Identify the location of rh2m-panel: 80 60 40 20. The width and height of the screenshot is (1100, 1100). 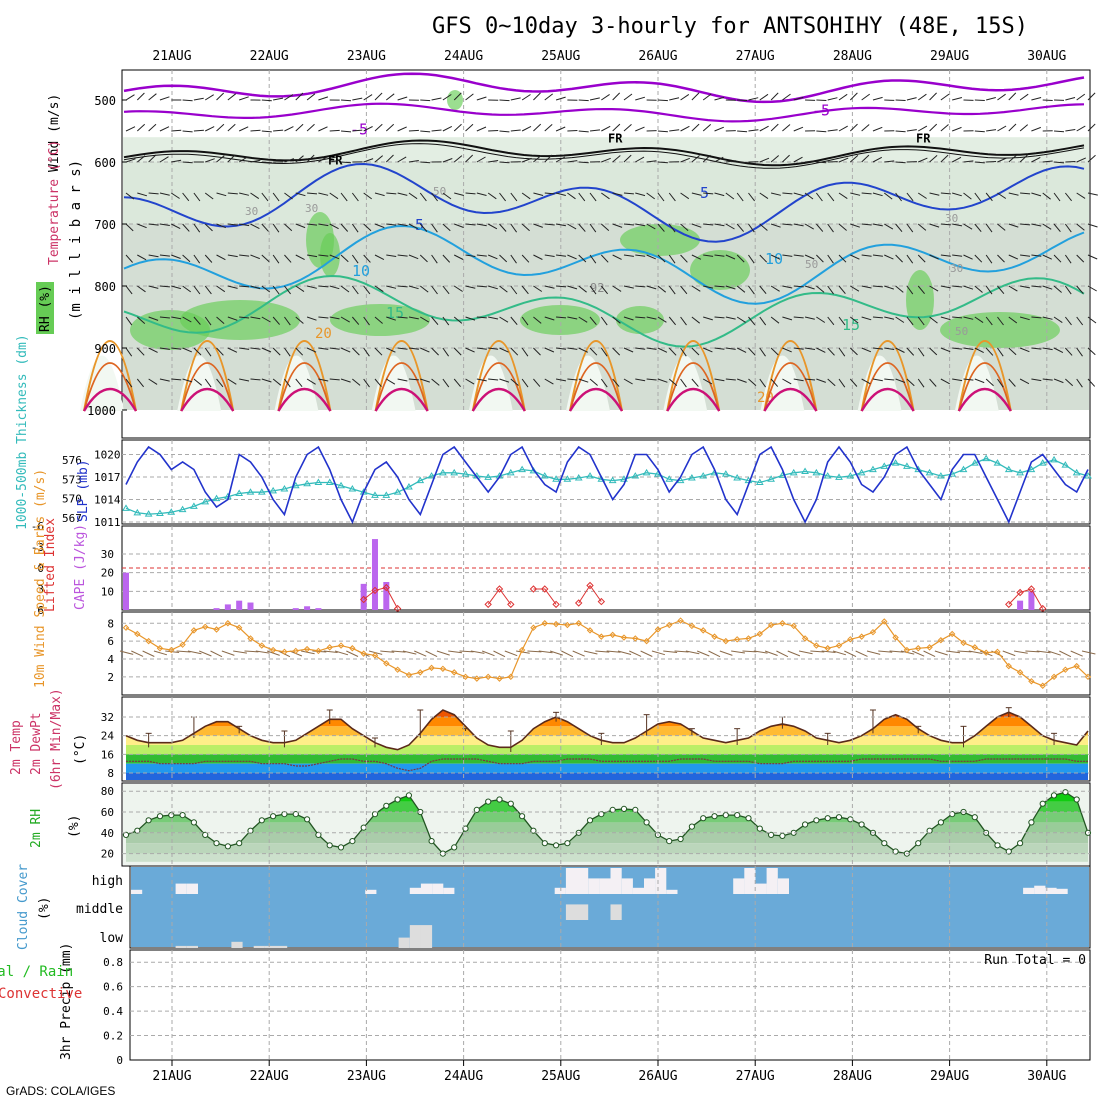
(596, 824).